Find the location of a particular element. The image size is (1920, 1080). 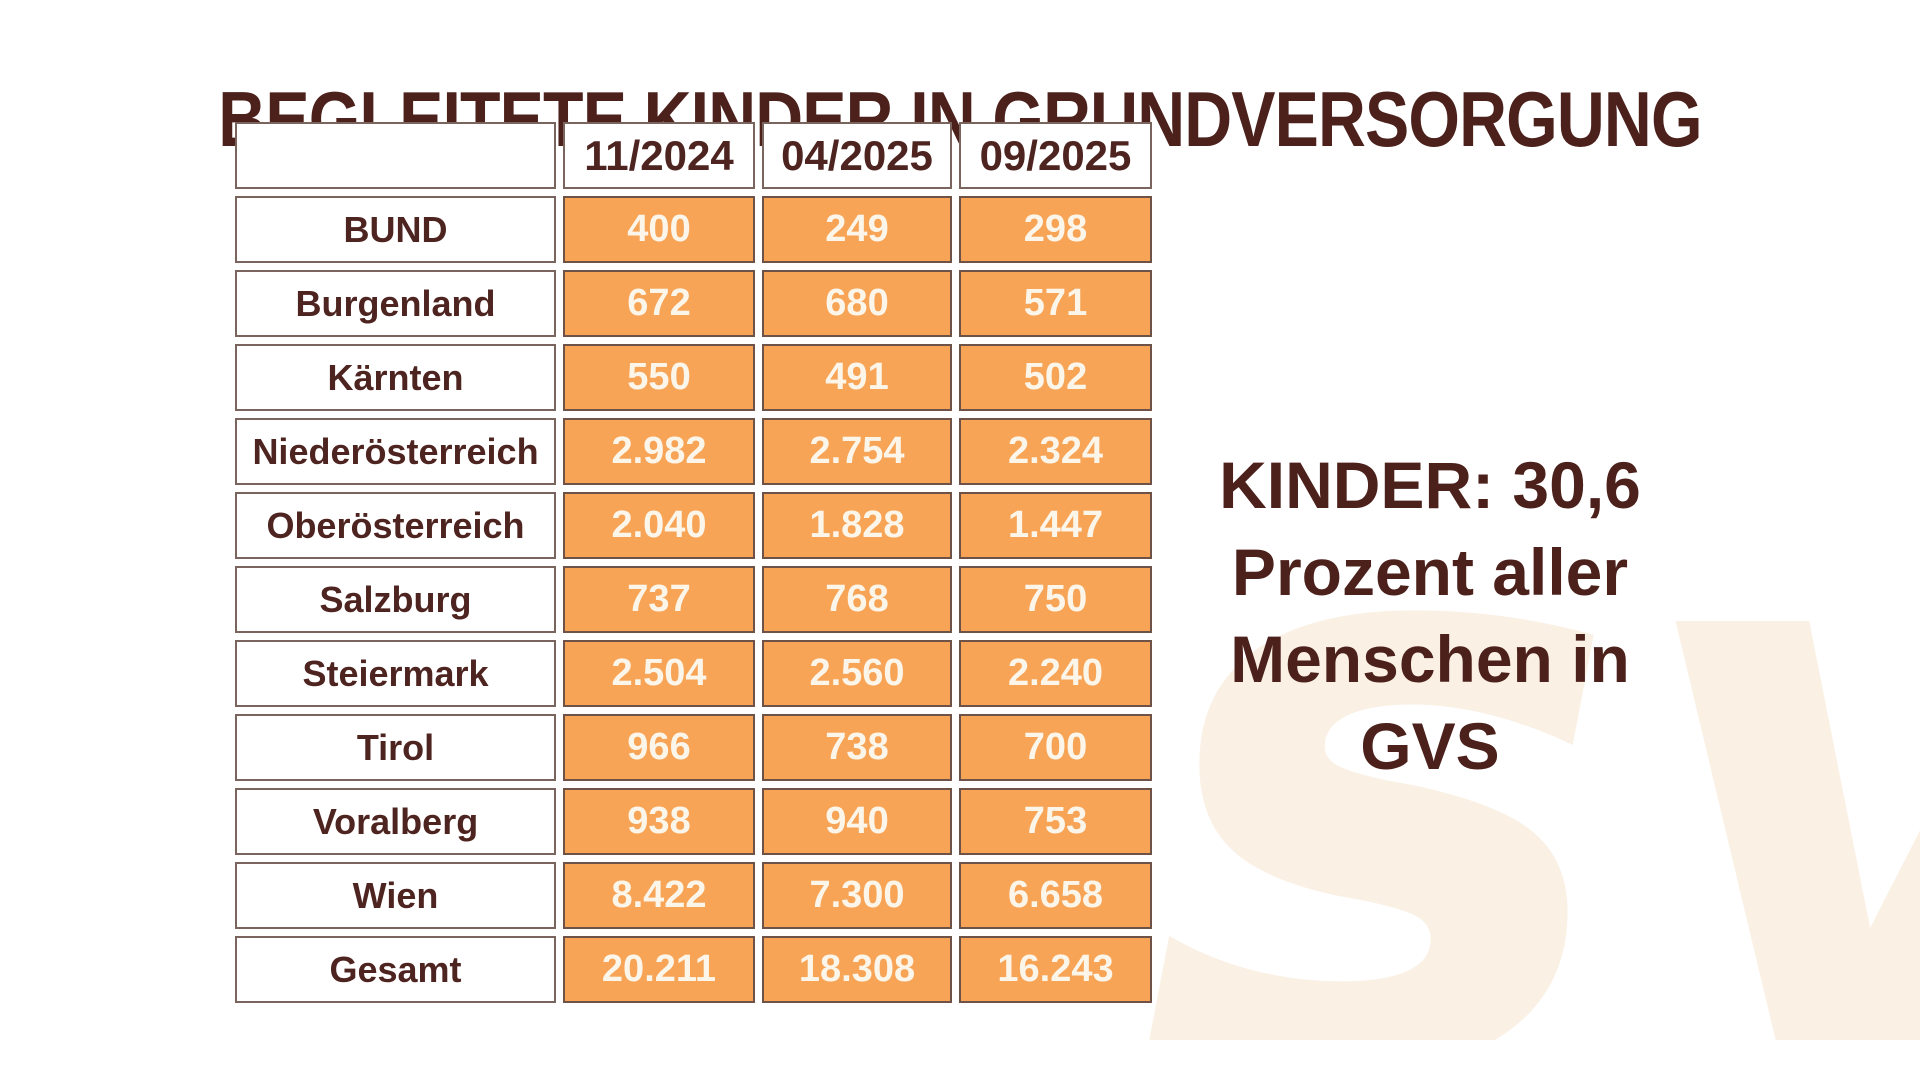

value-cell: 750 is located at coordinates (1055, 599).